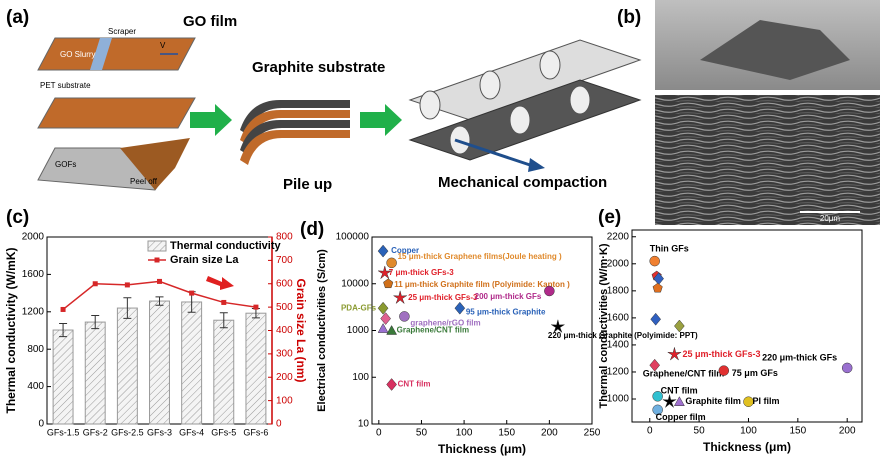 The image size is (880, 461). What do you see at coordinates (508, 296) in the screenshot?
I see `point-label: 200 μm-thick GFs` at bounding box center [508, 296].